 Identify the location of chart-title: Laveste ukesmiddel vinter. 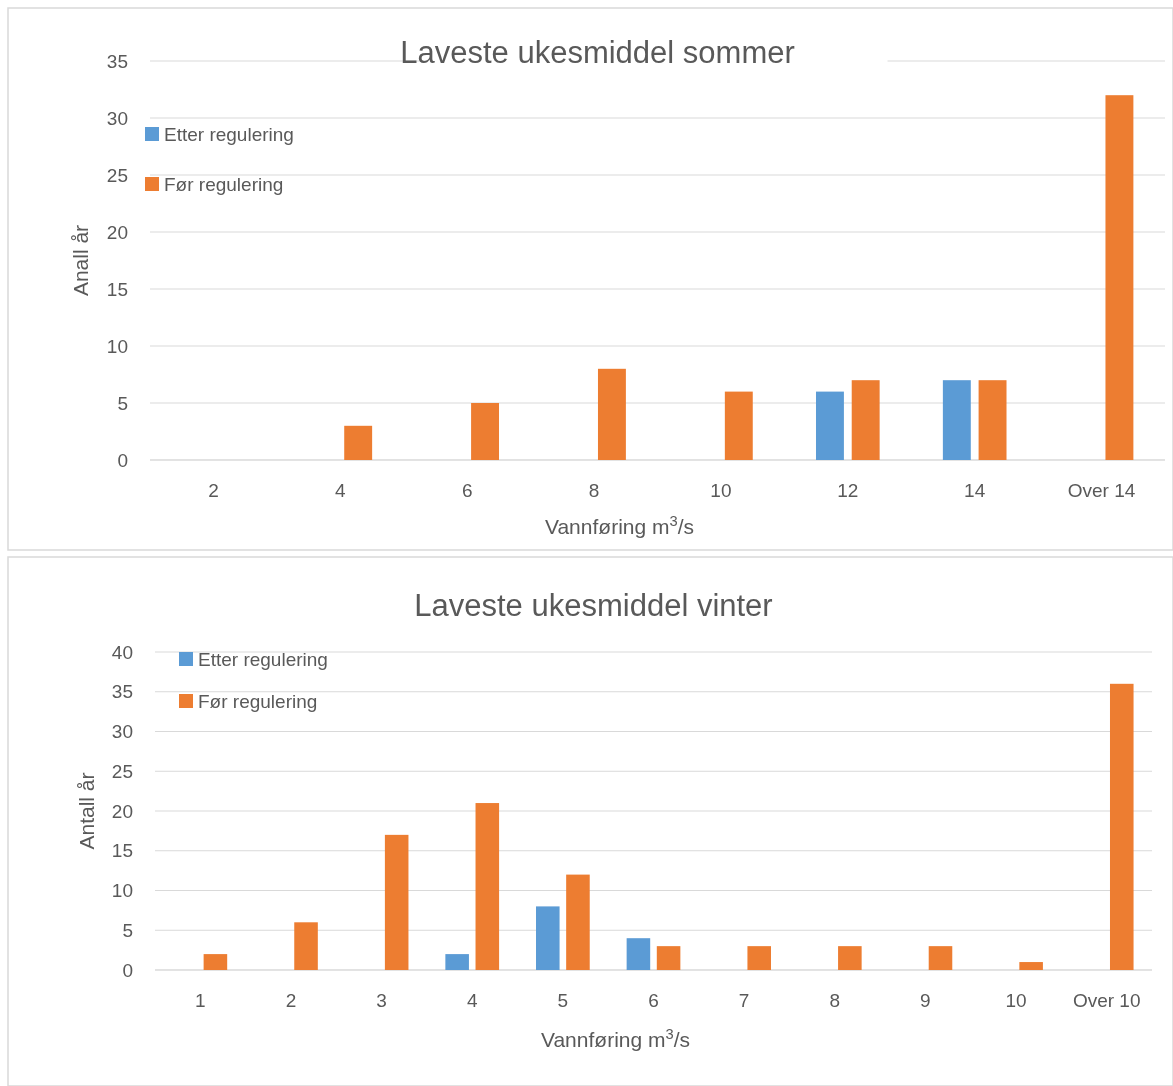
(593, 605).